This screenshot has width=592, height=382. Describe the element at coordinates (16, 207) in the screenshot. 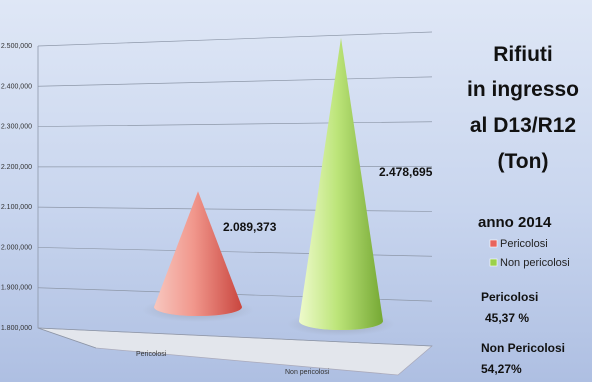

I see `y-tick-label: 2.100,000` at that location.